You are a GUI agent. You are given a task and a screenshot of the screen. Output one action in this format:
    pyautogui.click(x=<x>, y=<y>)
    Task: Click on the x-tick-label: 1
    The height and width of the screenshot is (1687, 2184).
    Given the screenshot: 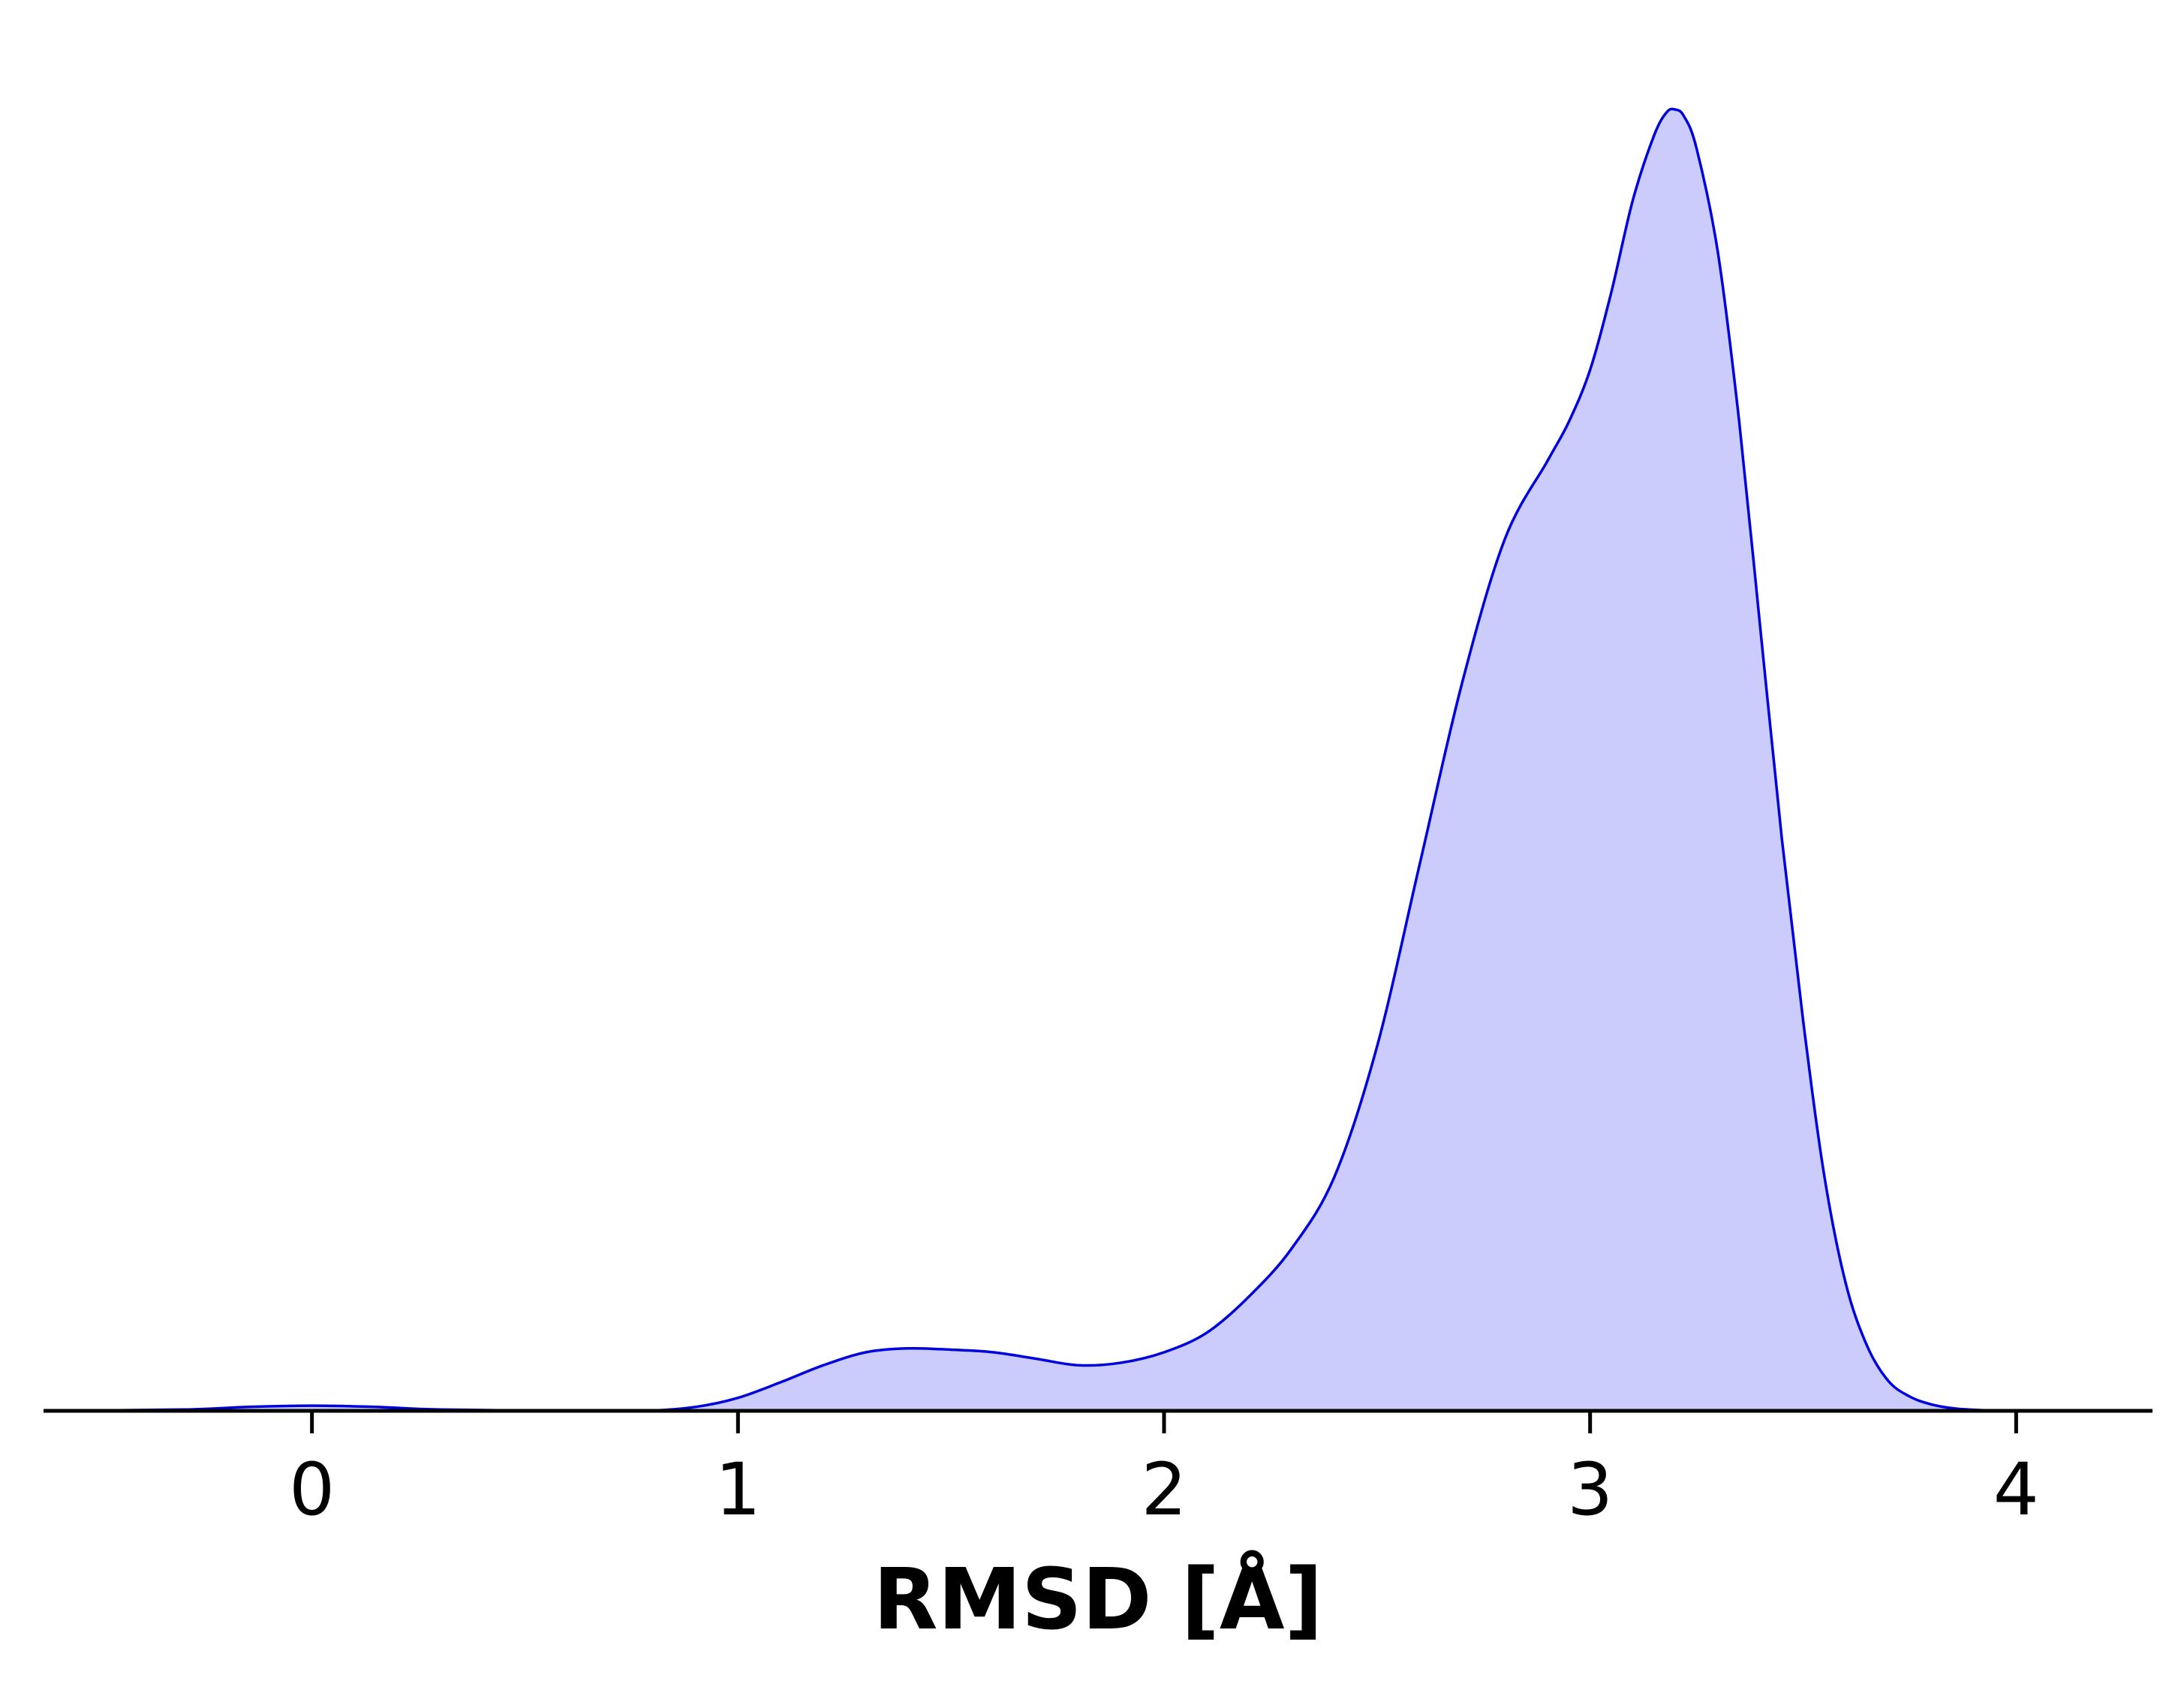 What is the action you would take?
    pyautogui.click(x=738, y=1490)
    